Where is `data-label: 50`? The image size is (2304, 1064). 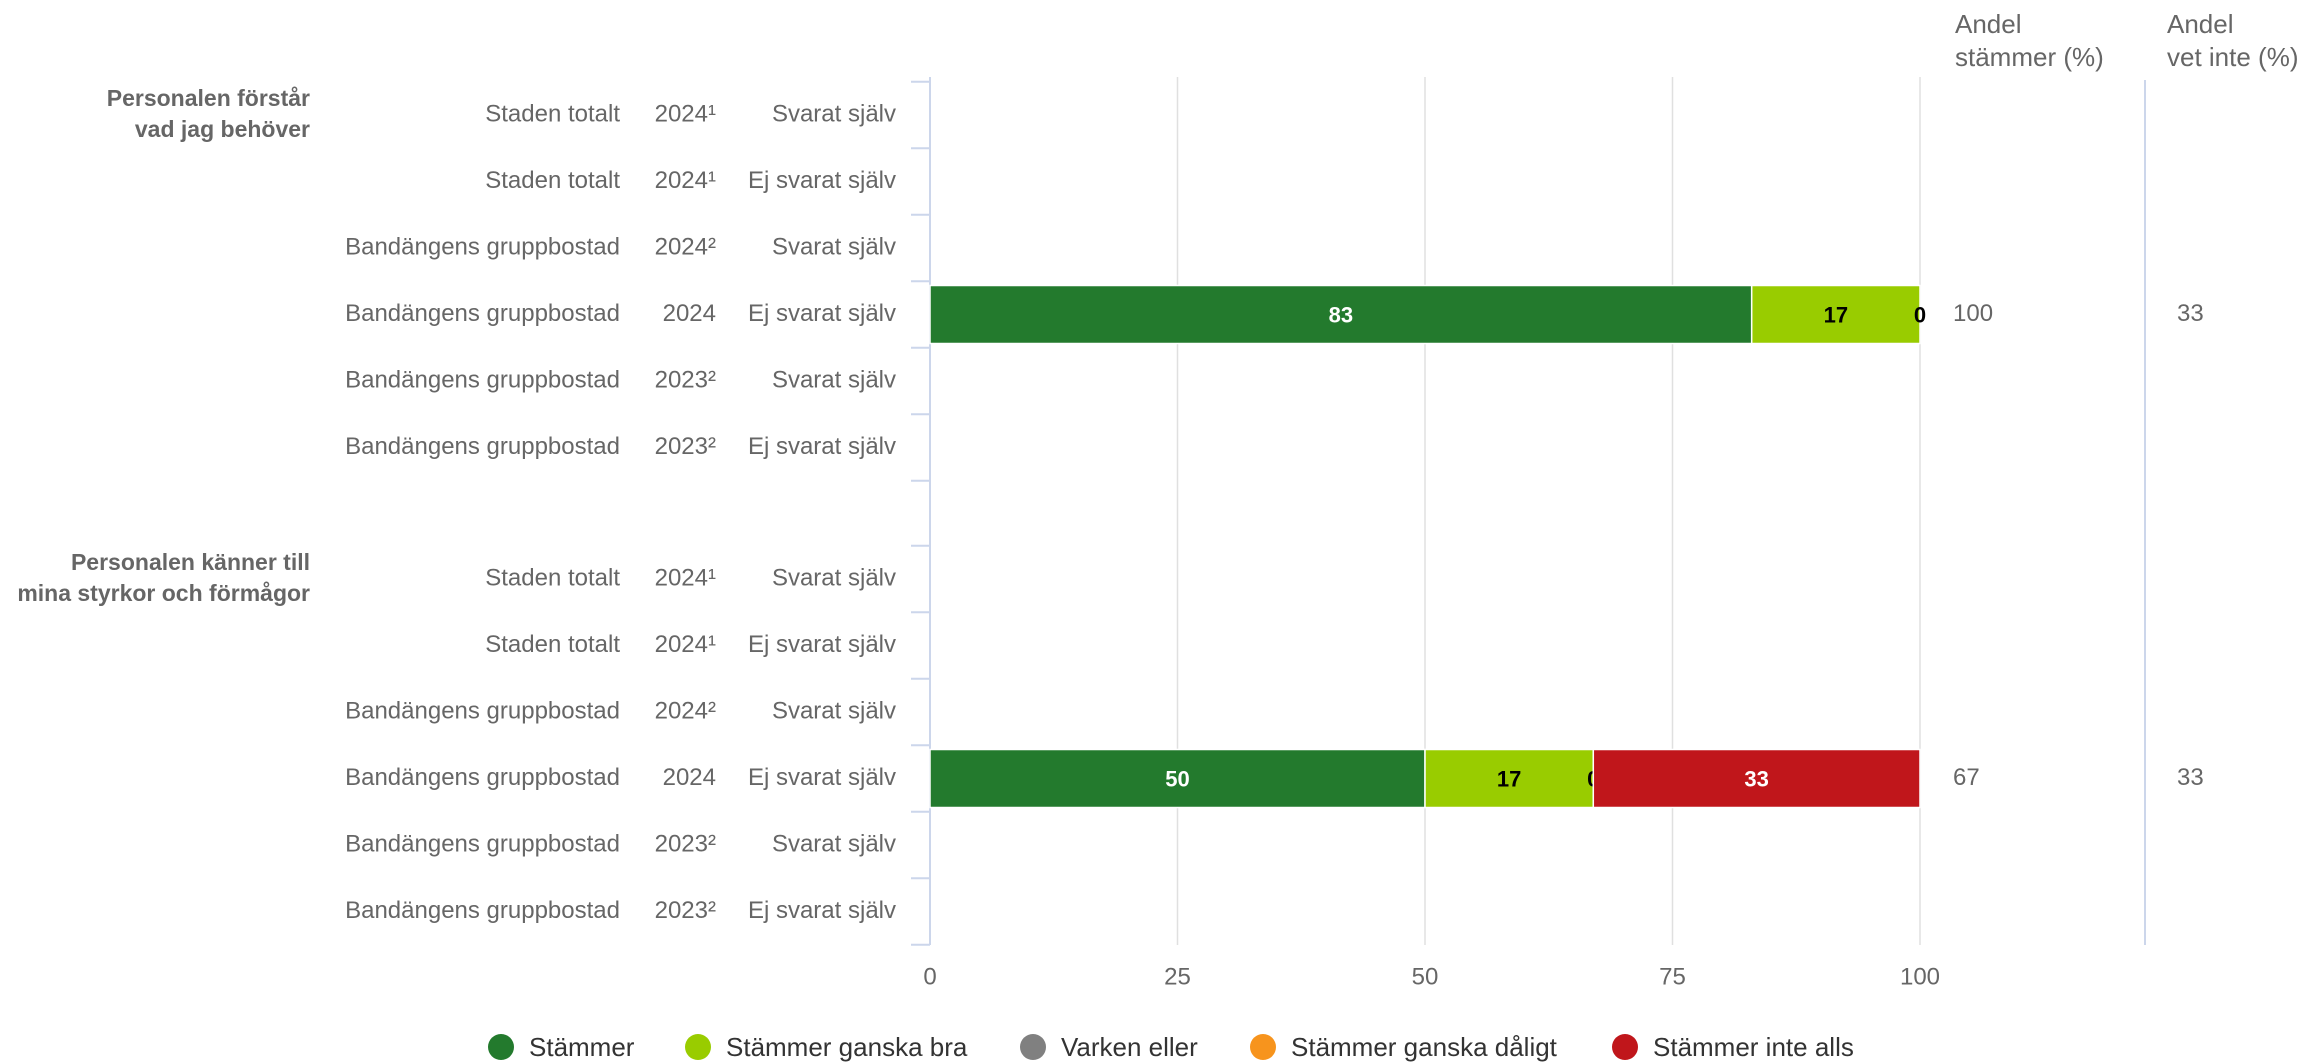 data-label: 50 is located at coordinates (1177, 778).